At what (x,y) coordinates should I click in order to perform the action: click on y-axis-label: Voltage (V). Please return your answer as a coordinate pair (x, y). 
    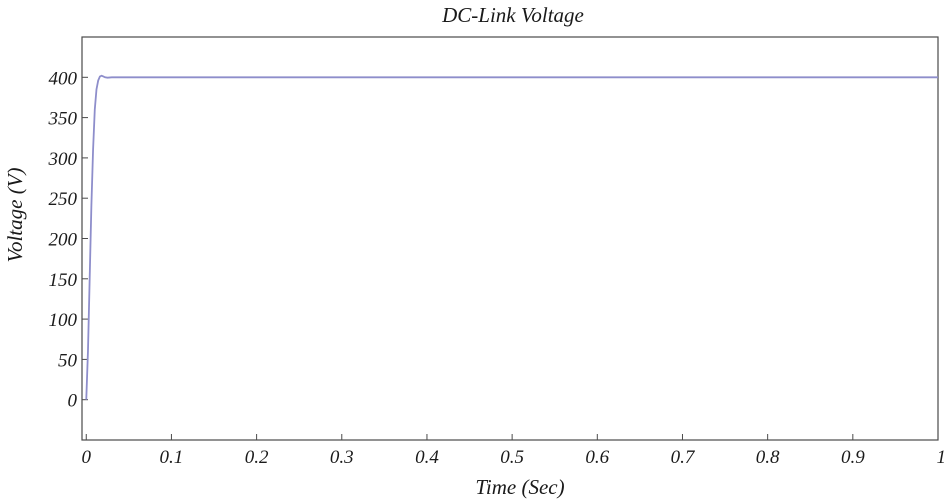
    Looking at the image, I should click on (15, 214).